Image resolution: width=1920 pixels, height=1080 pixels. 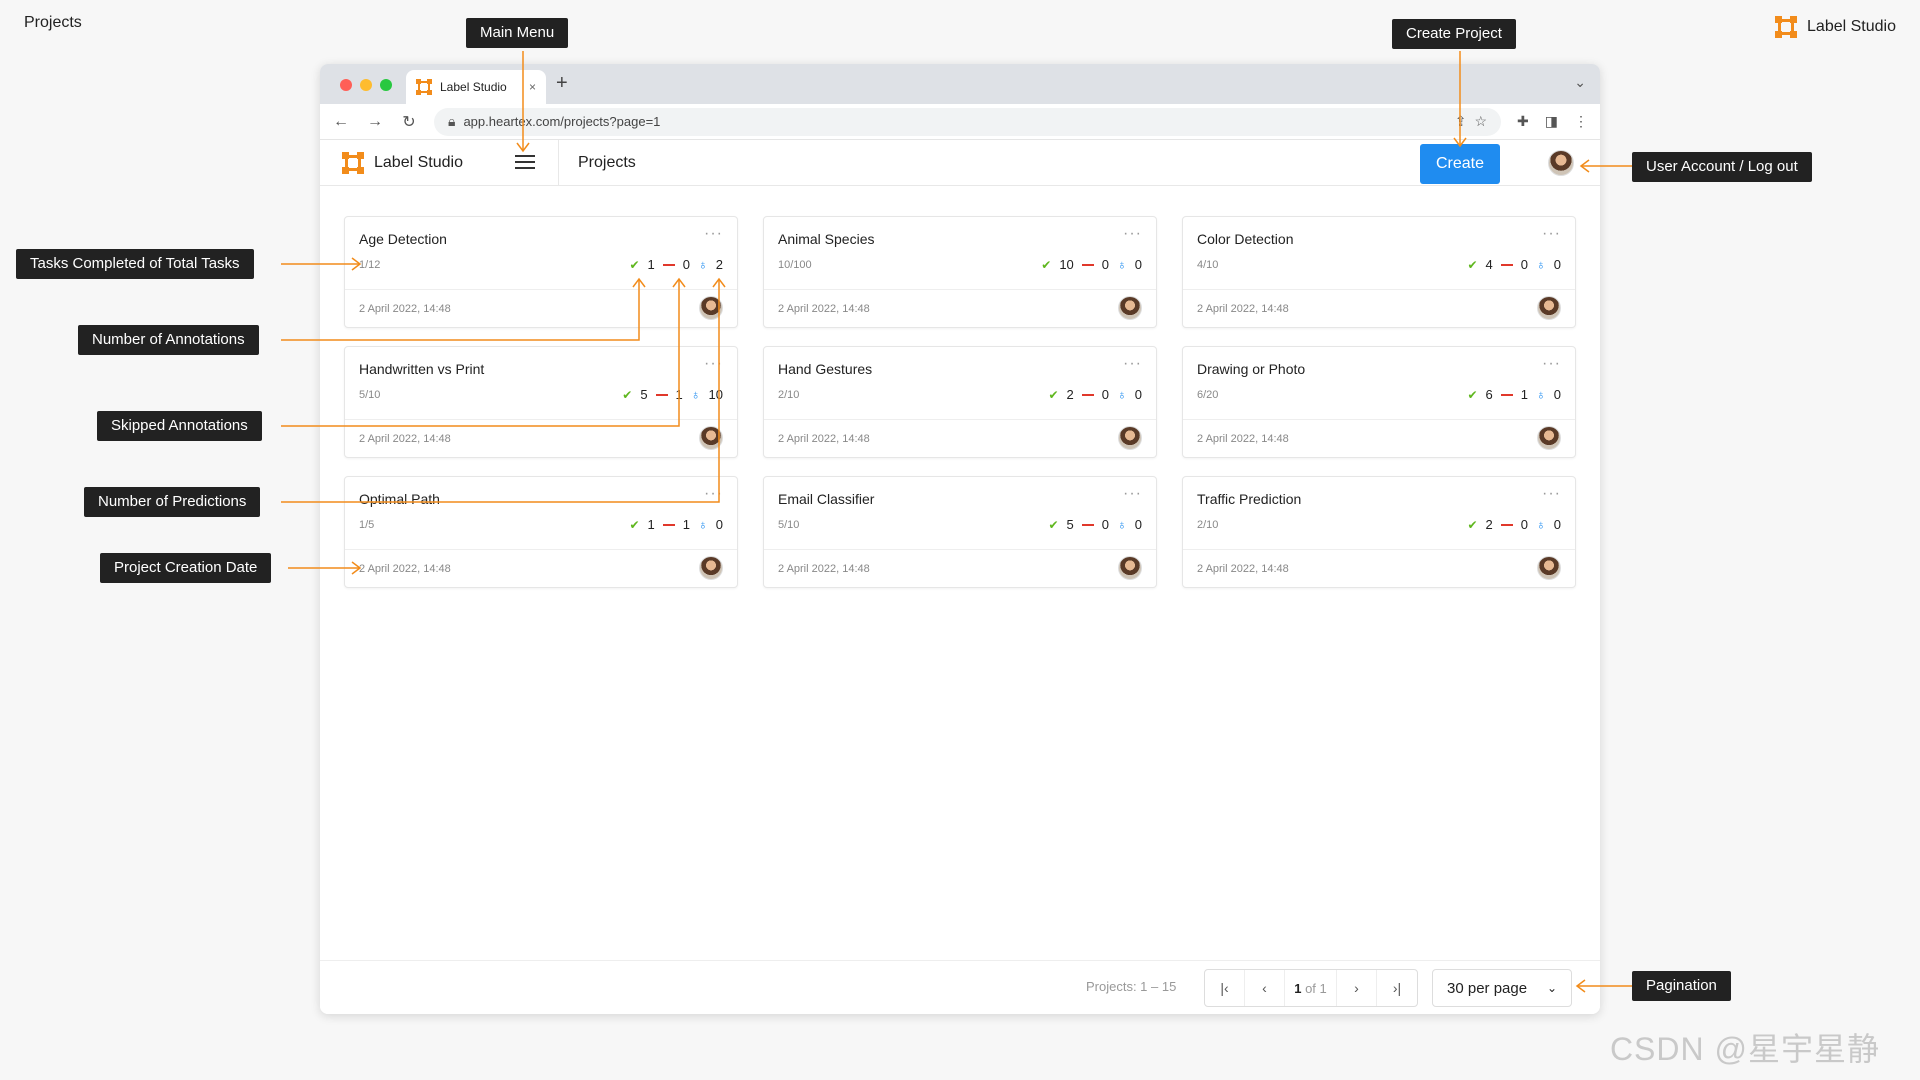 I want to click on new-tab-button: +, so click(x=562, y=83).